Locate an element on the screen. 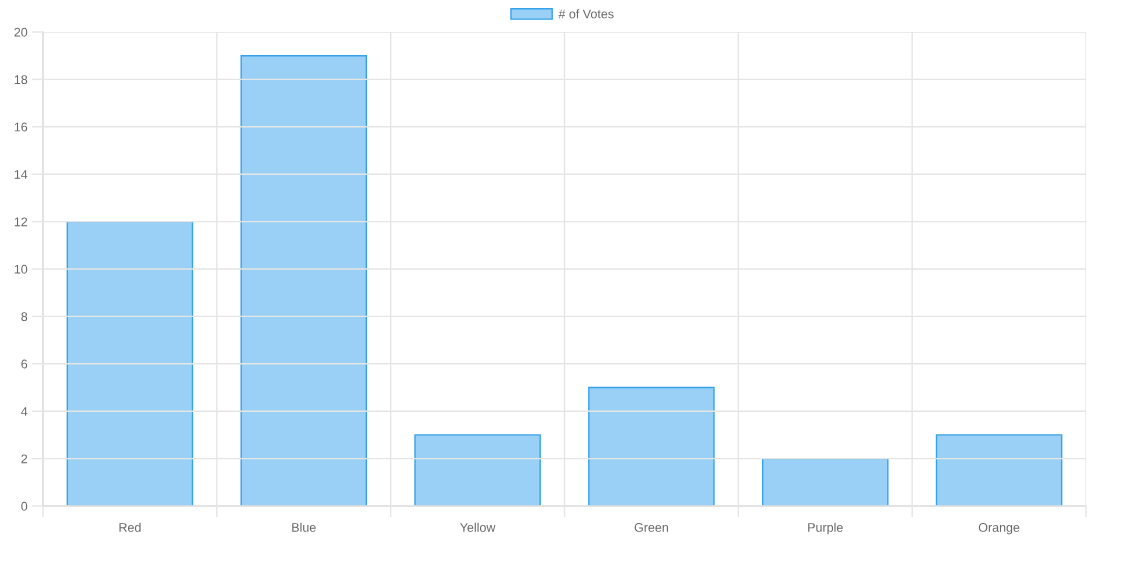 This screenshot has height=564, width=1125. x-tick-label: Yellow is located at coordinates (478, 527).